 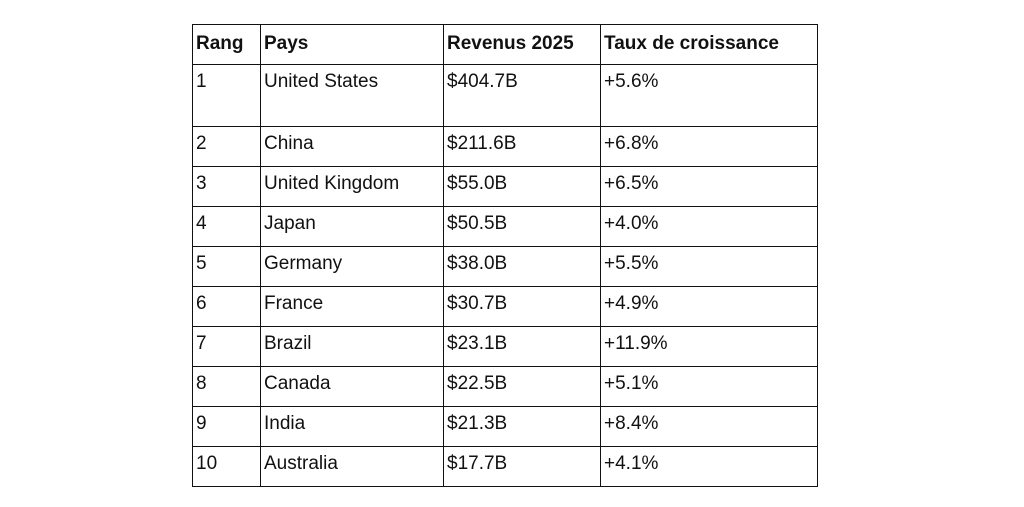 What do you see at coordinates (352, 346) in the screenshot?
I see `cell-country: Brazil` at bounding box center [352, 346].